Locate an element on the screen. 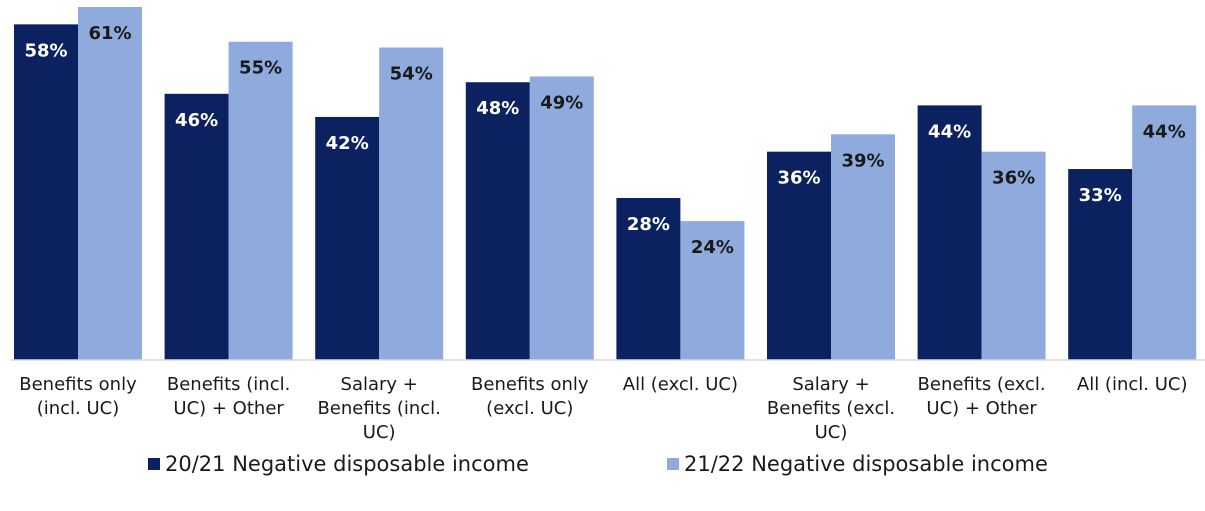  value-label: 24% is located at coordinates (712, 247).